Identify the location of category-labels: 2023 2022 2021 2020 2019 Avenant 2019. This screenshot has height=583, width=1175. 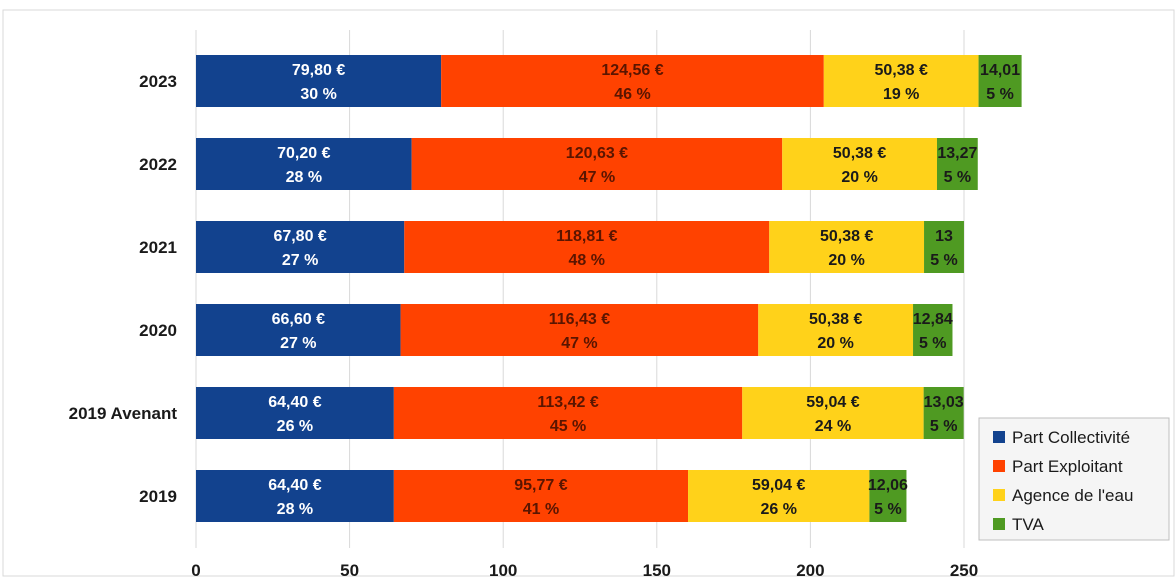
(123, 289).